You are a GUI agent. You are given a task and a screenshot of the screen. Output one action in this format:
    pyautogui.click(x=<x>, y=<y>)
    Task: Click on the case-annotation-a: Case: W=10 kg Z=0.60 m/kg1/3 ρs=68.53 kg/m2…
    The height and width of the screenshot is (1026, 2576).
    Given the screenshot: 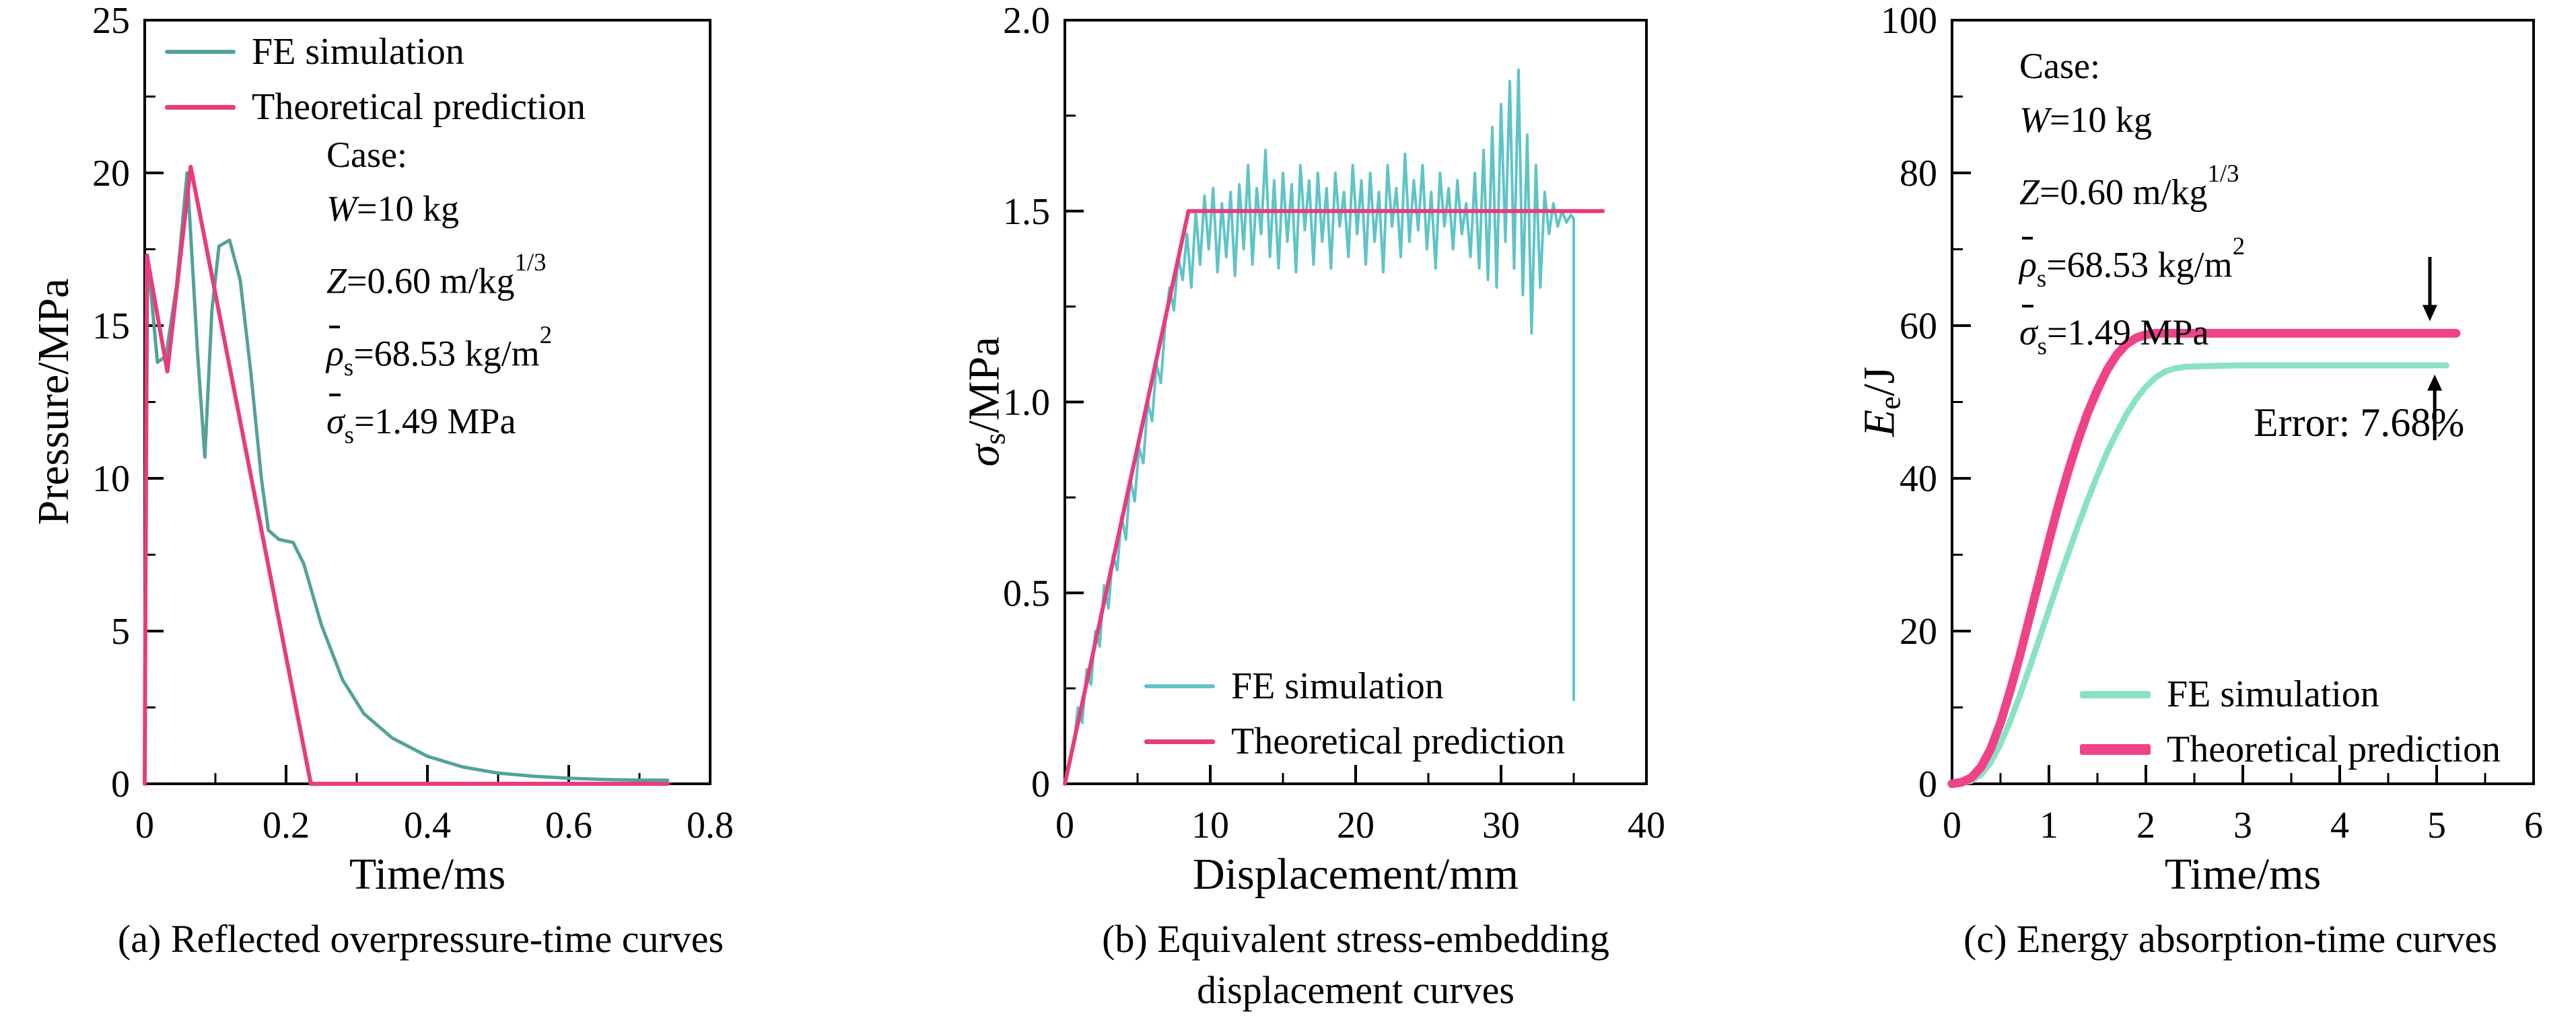 What is the action you would take?
    pyautogui.click(x=439, y=295)
    